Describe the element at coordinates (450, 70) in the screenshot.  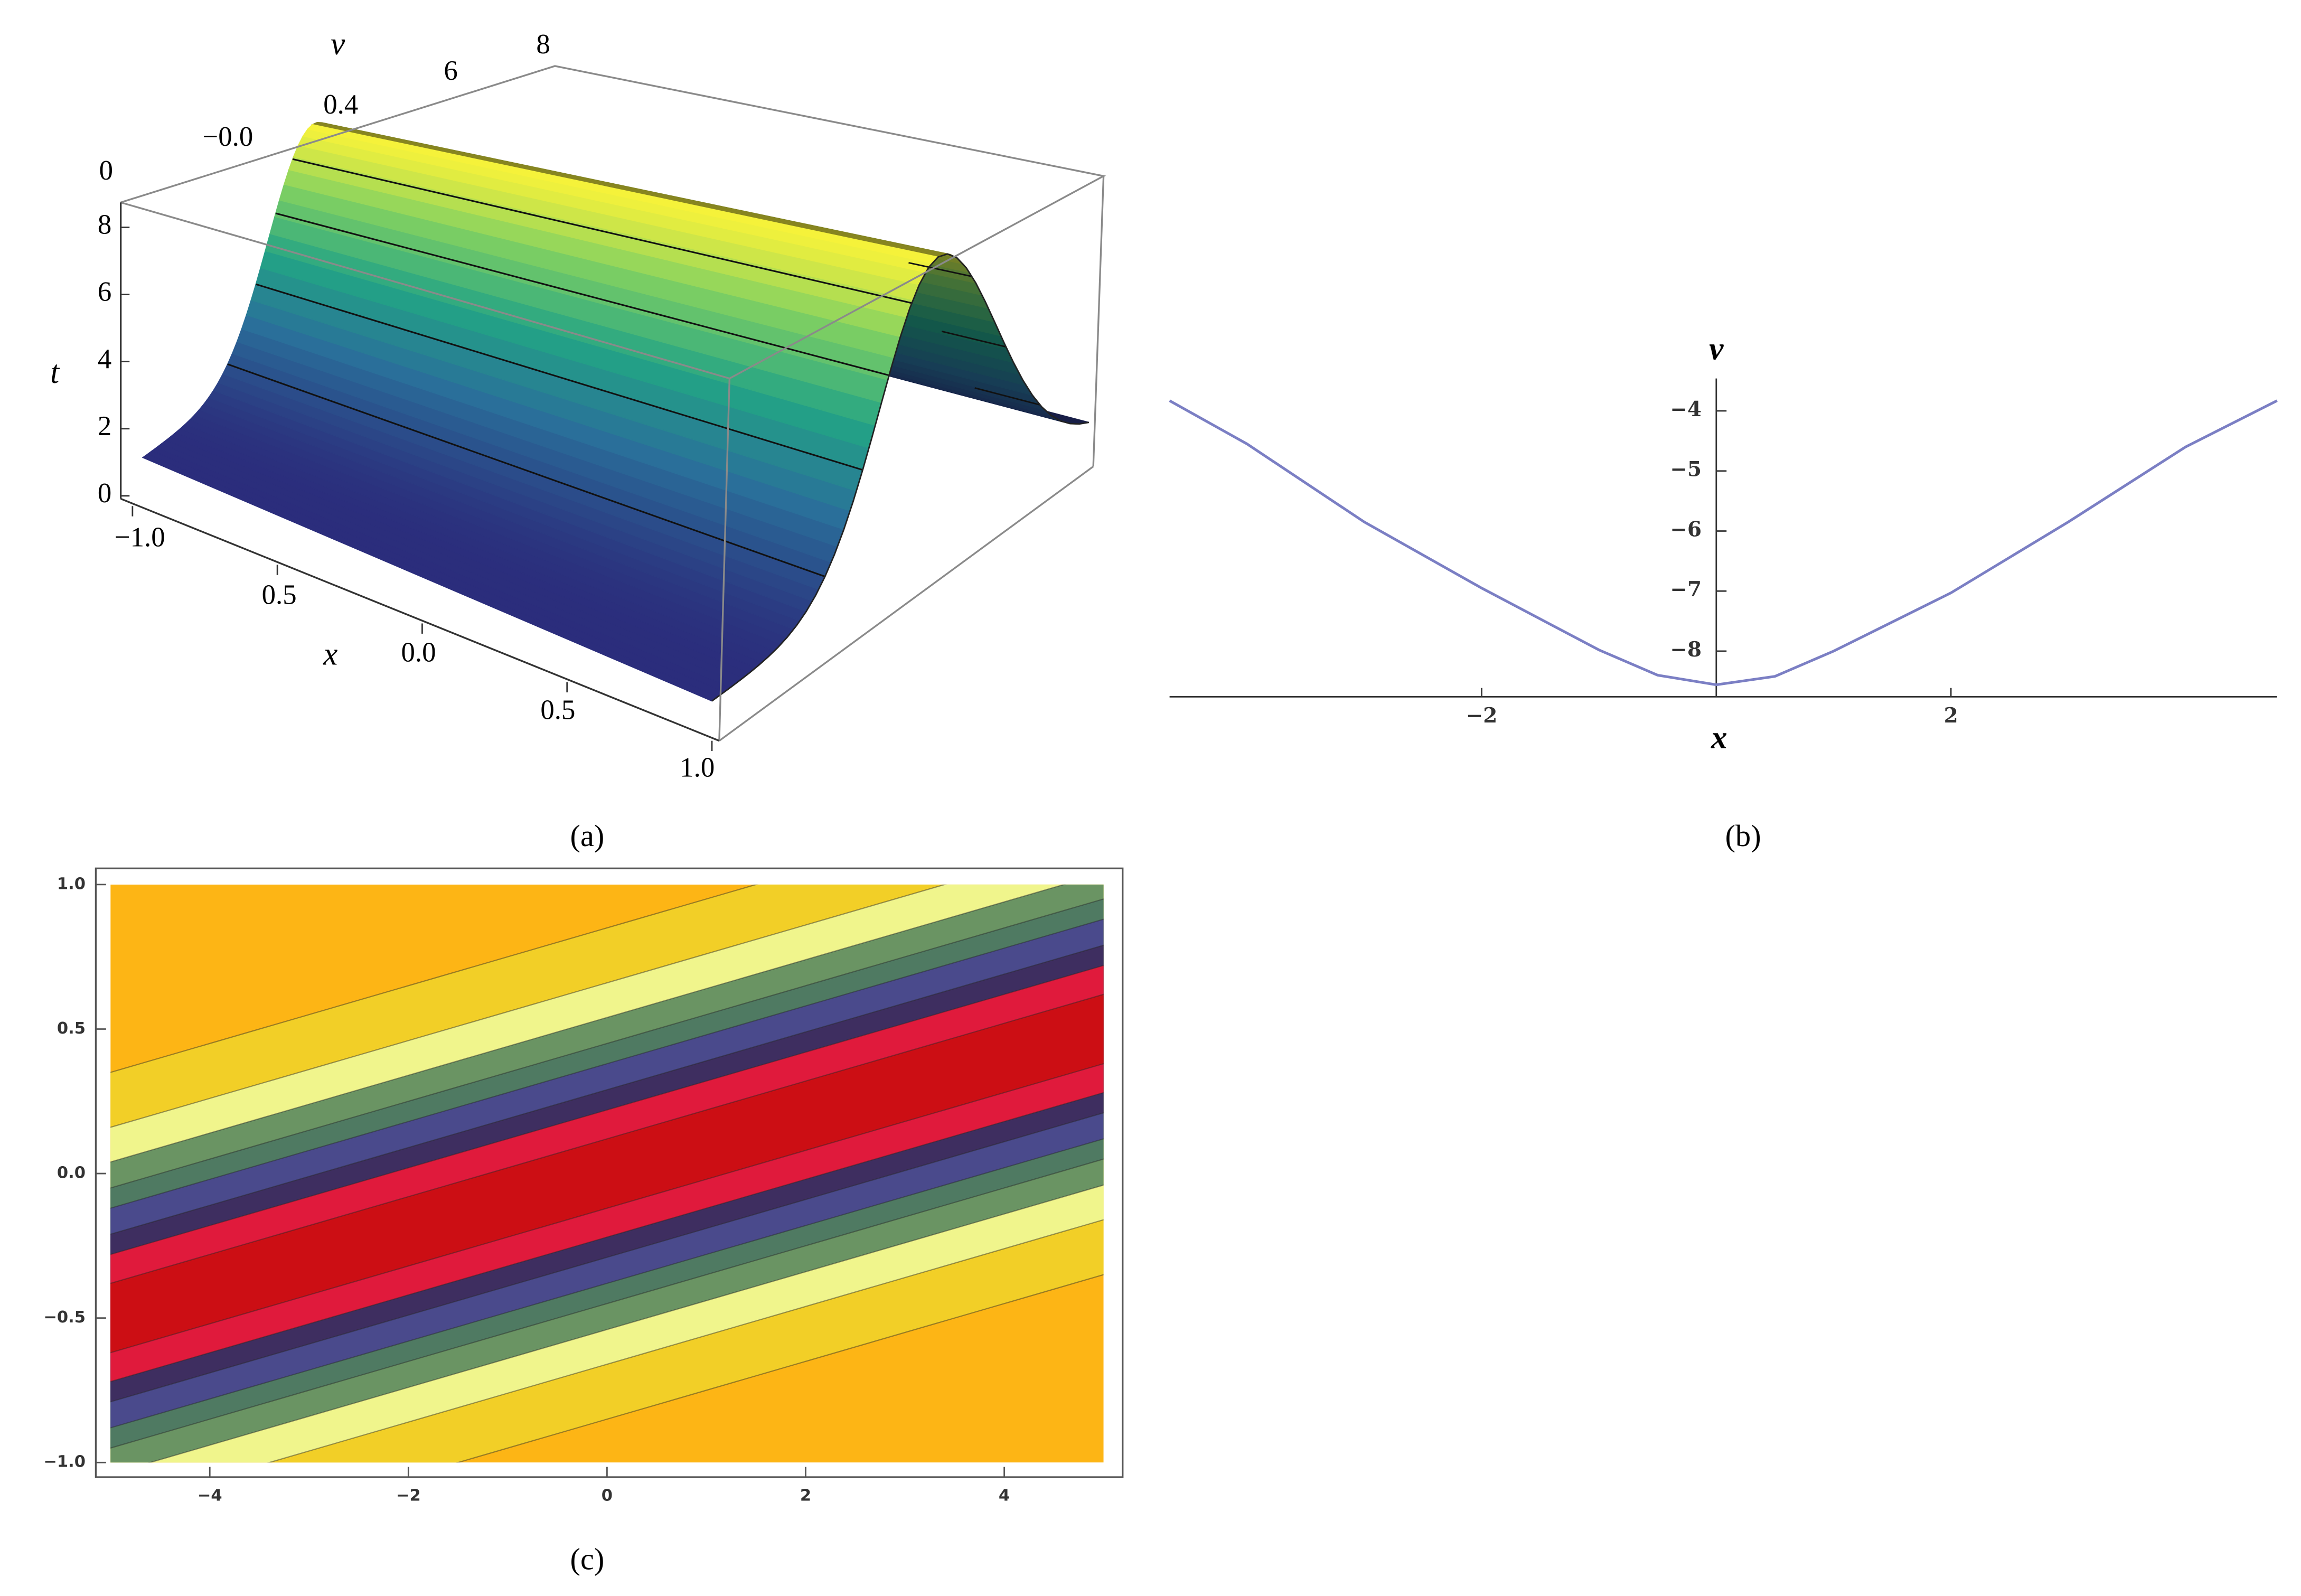
I see `z-tick-label: 6` at that location.